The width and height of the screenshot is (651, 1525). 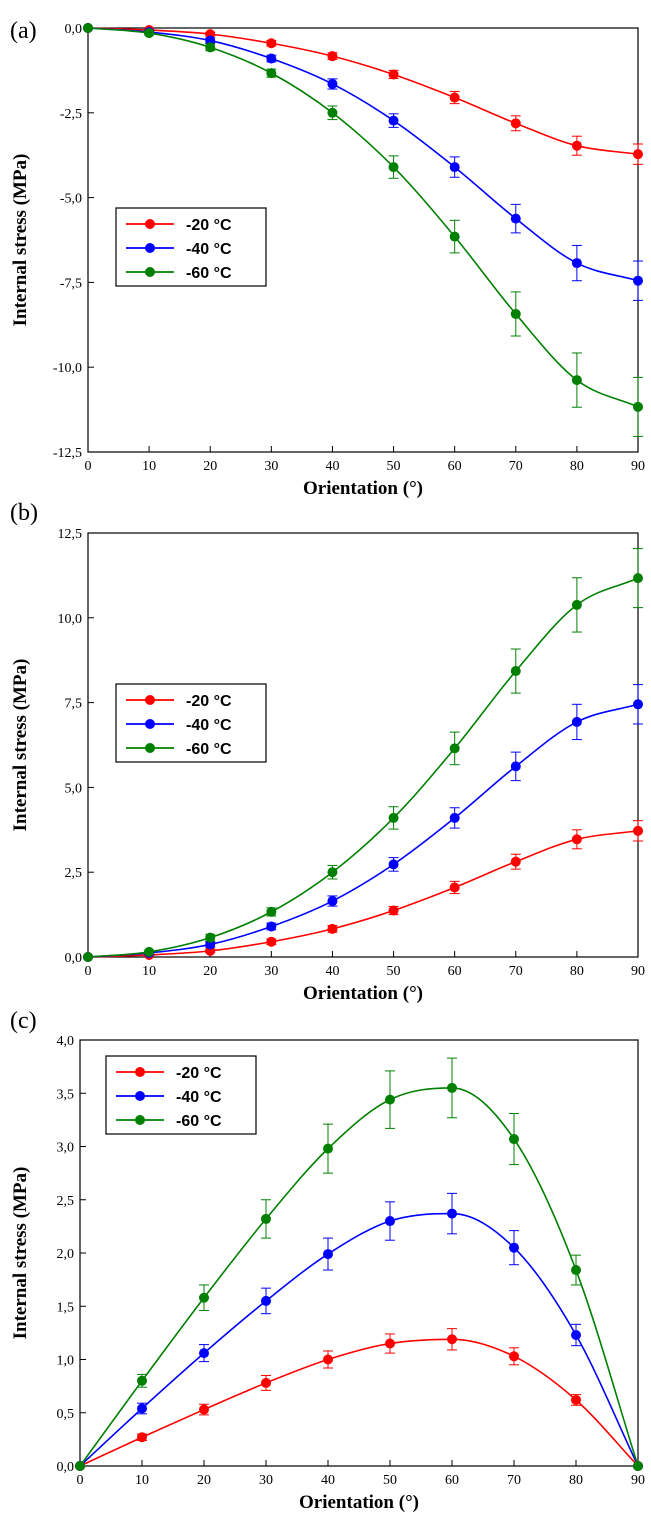 What do you see at coordinates (271, 466) in the screenshot?
I see `x-tick-label: 30` at bounding box center [271, 466].